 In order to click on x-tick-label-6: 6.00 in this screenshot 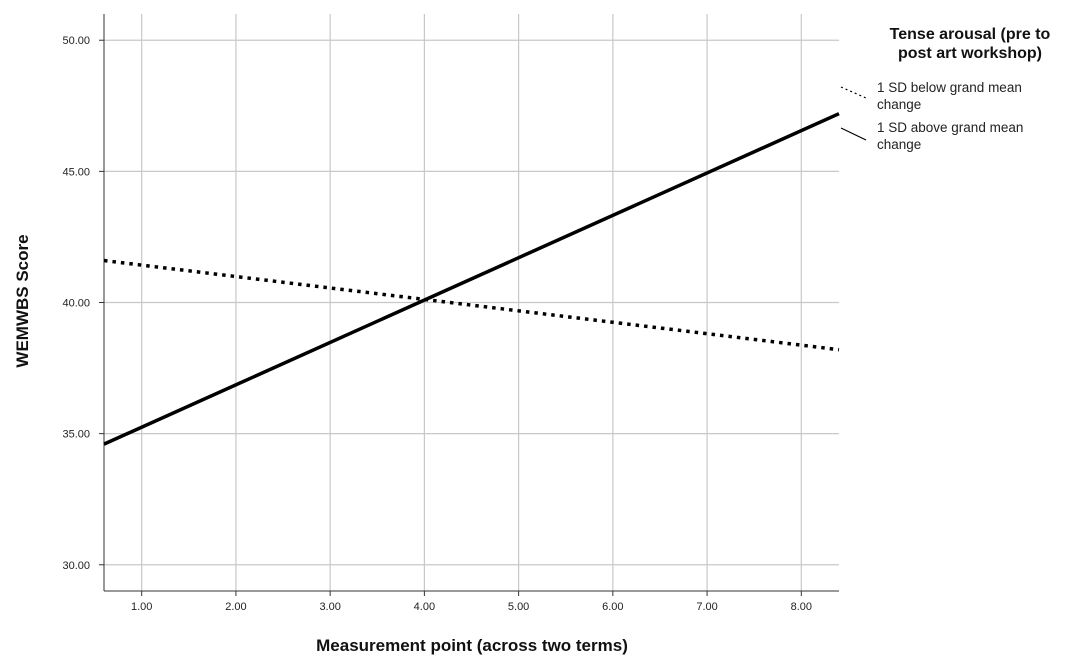, I will do `click(612, 607)`.